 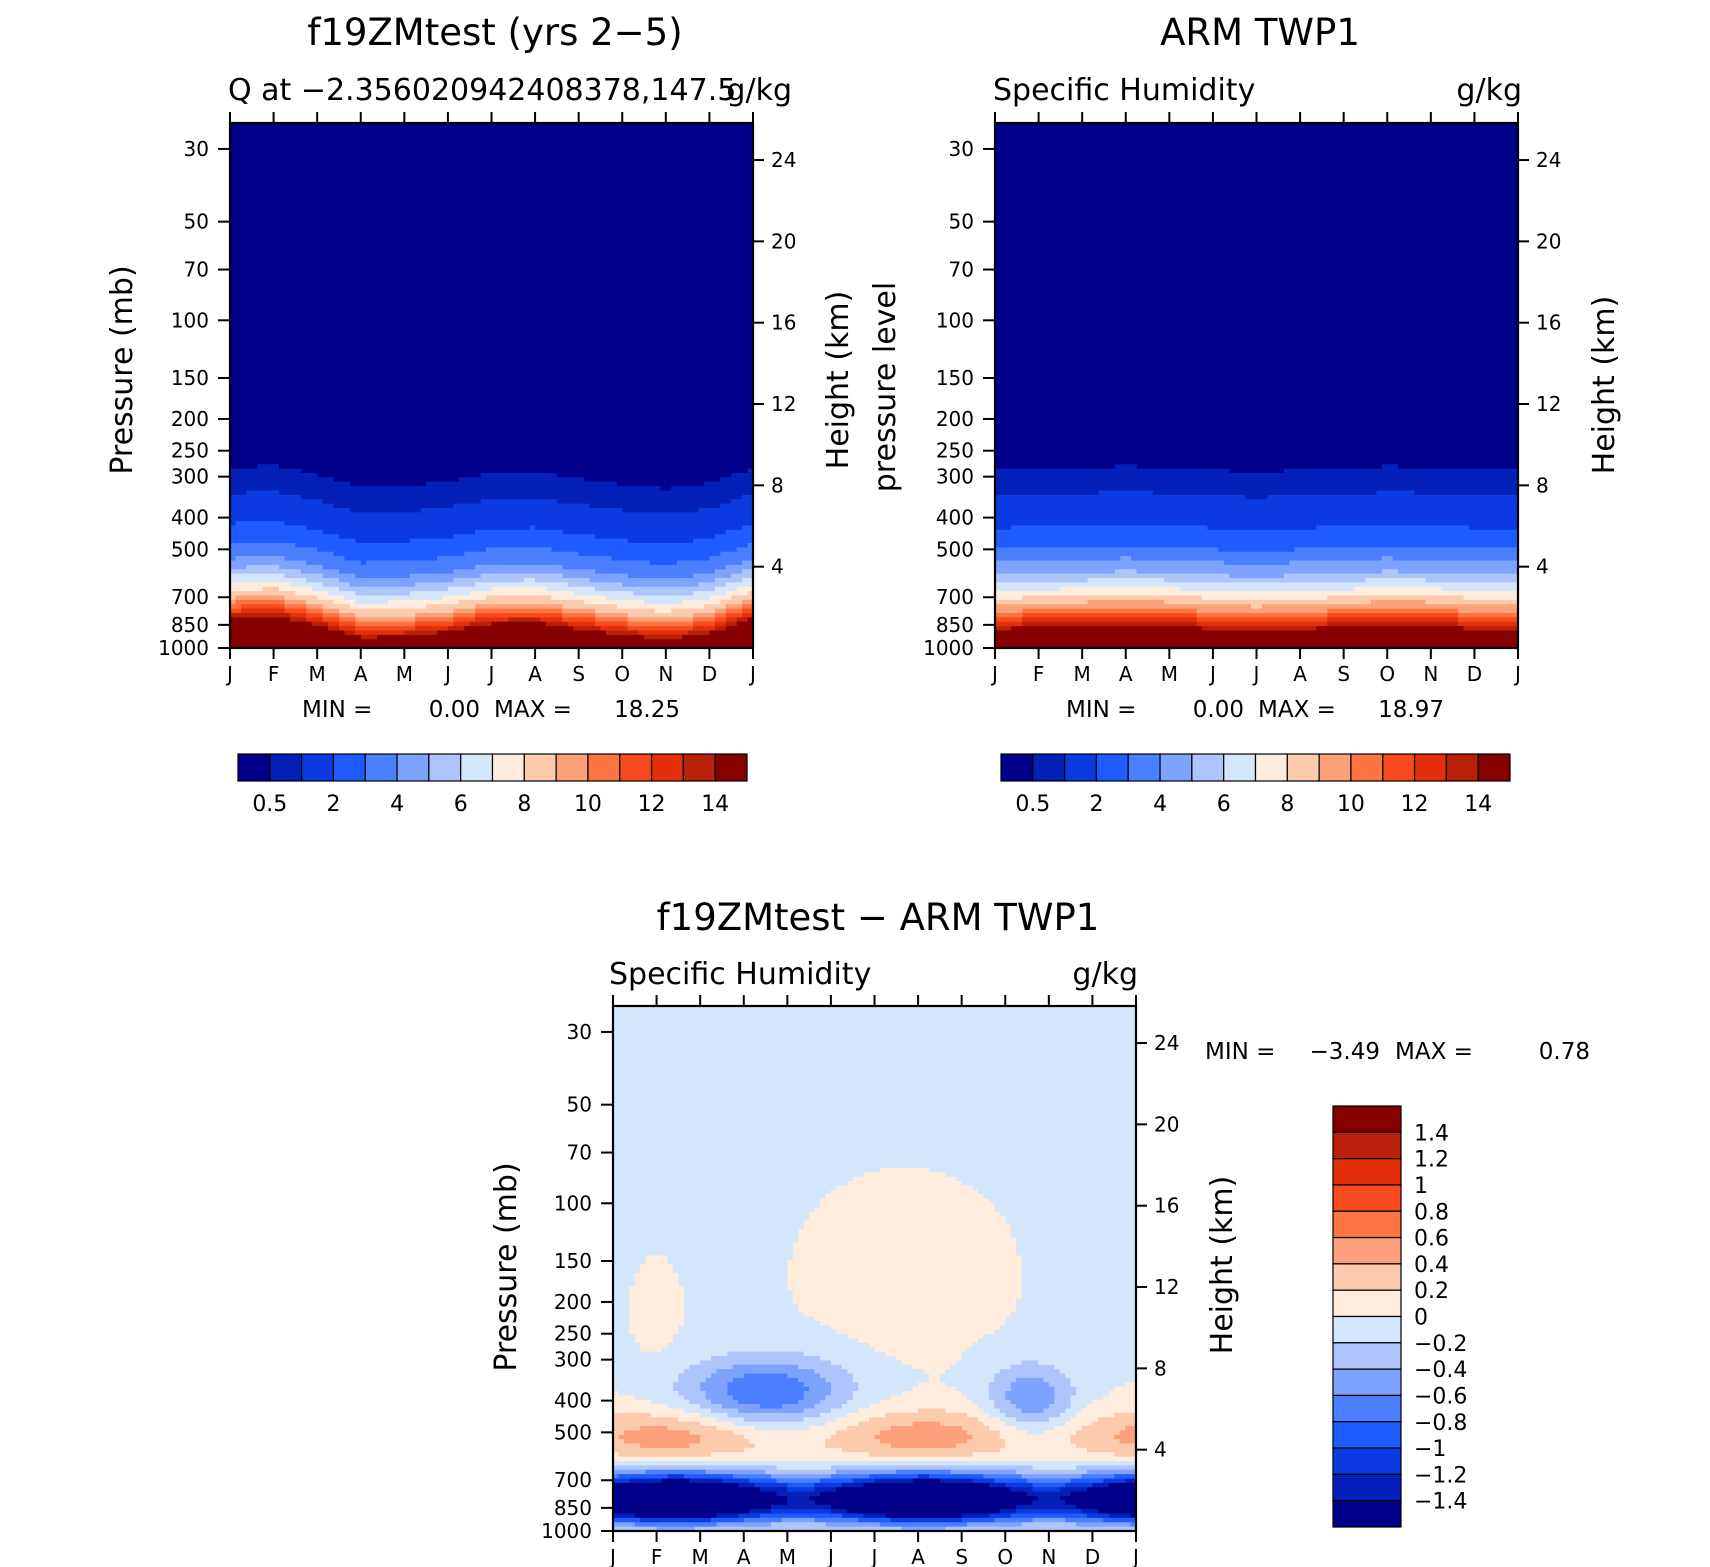 I want to click on x-tick-label: A, so click(x=1126, y=674).